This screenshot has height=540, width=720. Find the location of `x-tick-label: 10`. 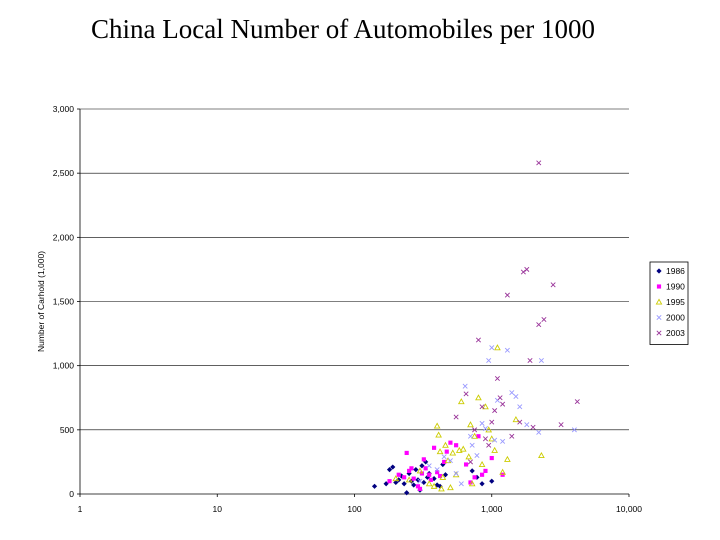

x-tick-label: 10 is located at coordinates (218, 509).